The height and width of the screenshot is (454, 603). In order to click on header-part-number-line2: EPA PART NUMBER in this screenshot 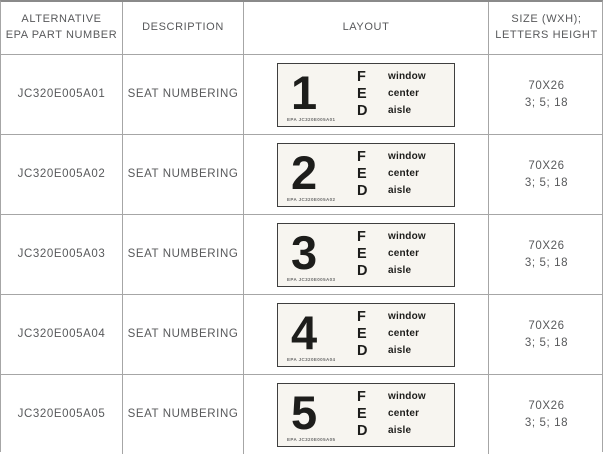, I will do `click(61, 35)`.